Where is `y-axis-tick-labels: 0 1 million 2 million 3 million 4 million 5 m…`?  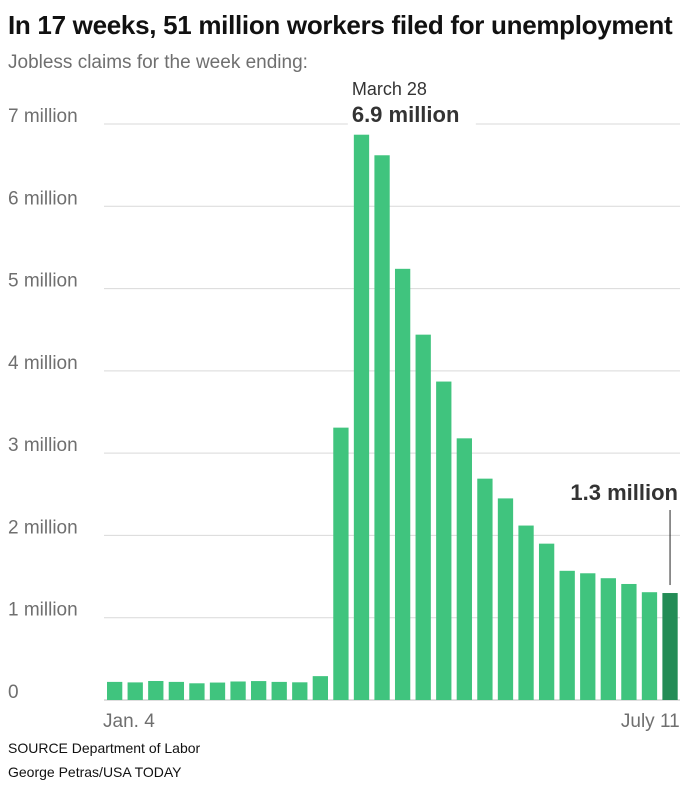
y-axis-tick-labels: 0 1 million 2 million 3 million 4 million 5 m… is located at coordinates (43, 404).